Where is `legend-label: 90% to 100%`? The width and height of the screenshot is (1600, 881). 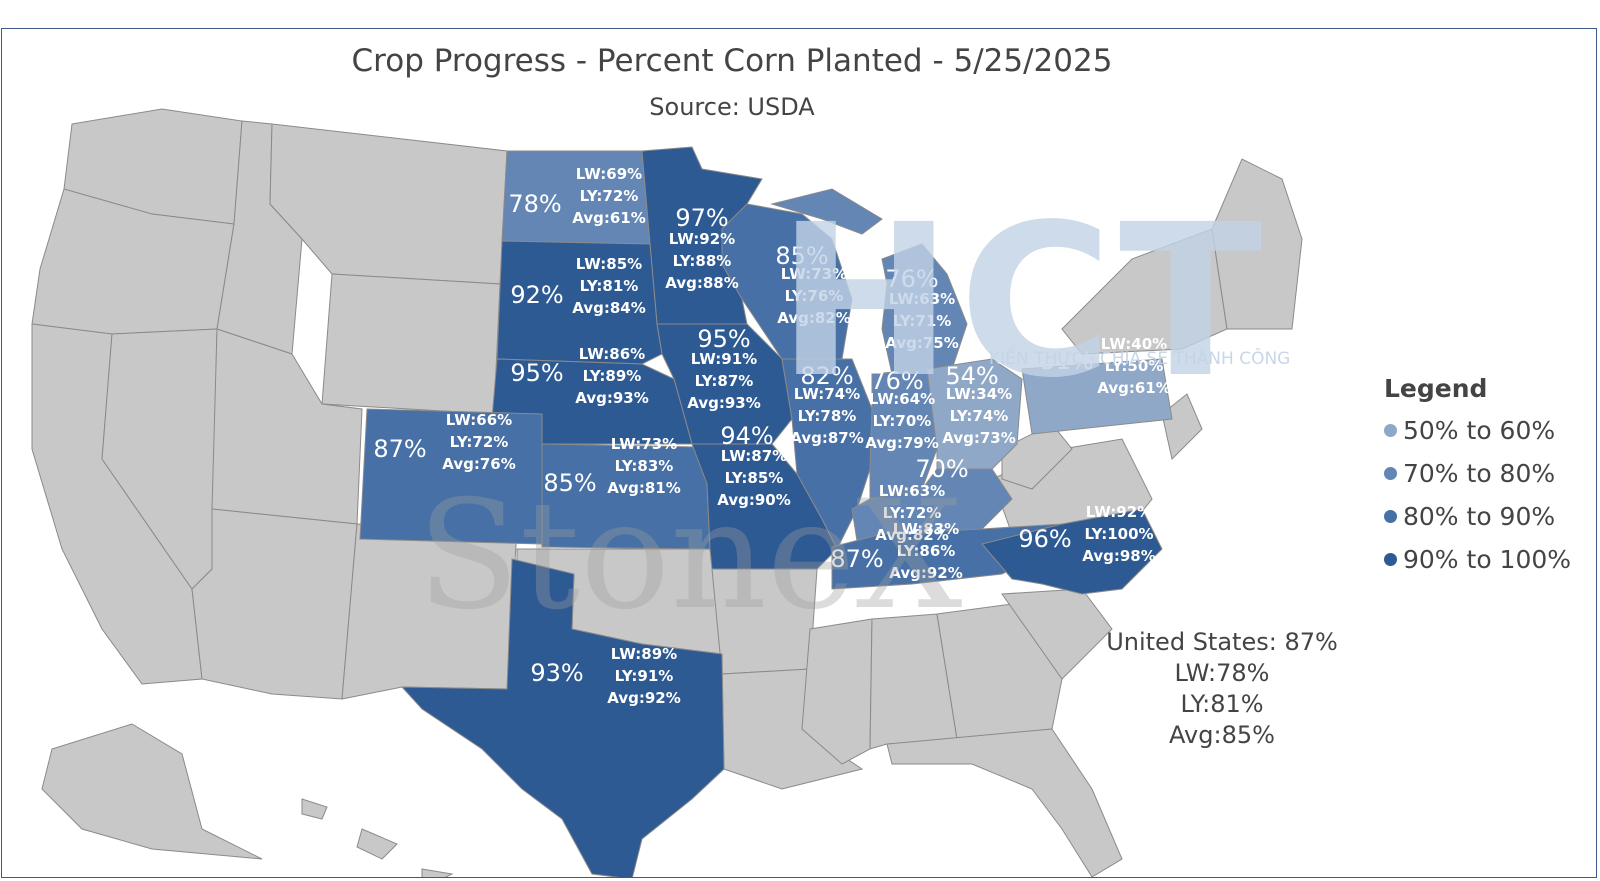 legend-label: 90% to 100% is located at coordinates (1487, 559).